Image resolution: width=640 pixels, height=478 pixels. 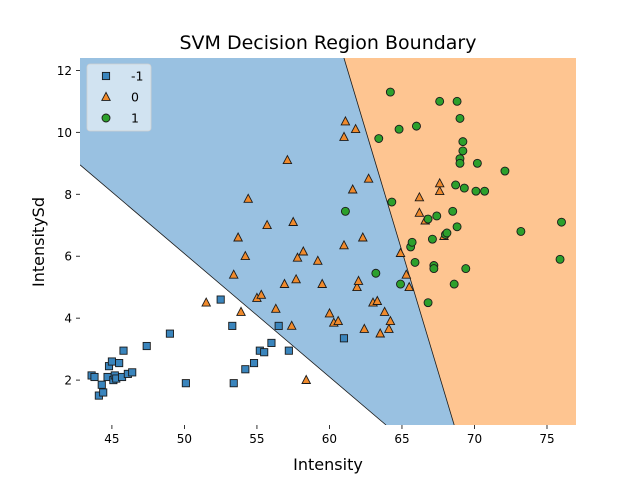 What do you see at coordinates (546, 439) in the screenshot?
I see `x-tick-label: 75` at bounding box center [546, 439].